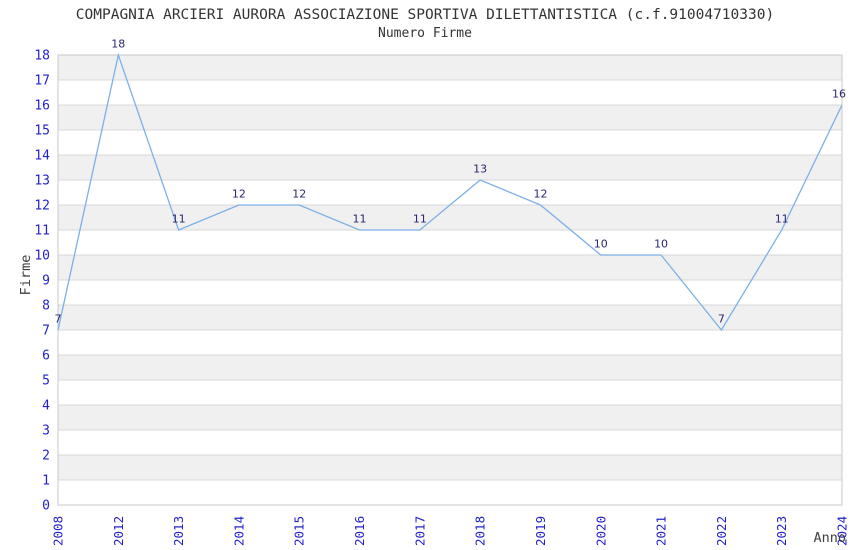  I want to click on y-tick-label: 4, so click(46, 406).